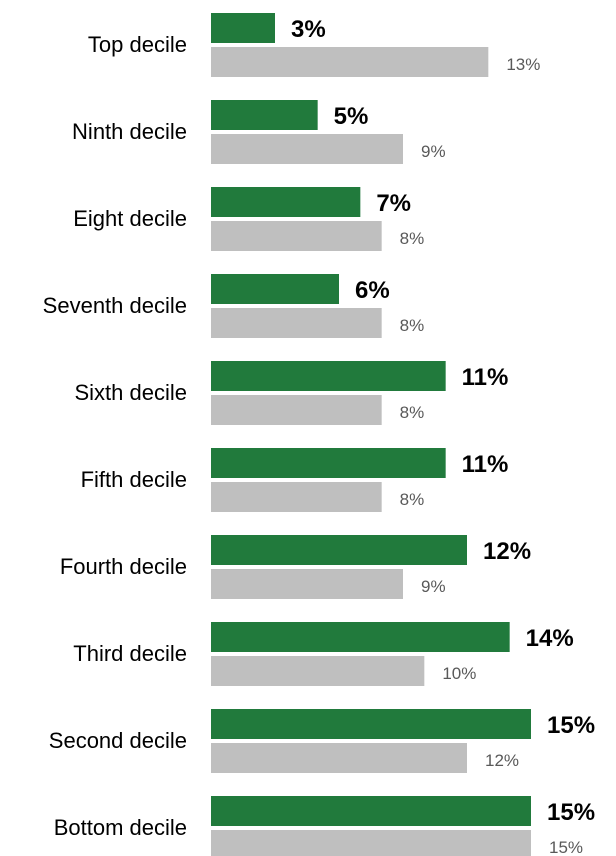 This screenshot has height=856, width=616. Describe the element at coordinates (123, 566) in the screenshot. I see `category-label: Fourth decile` at that location.